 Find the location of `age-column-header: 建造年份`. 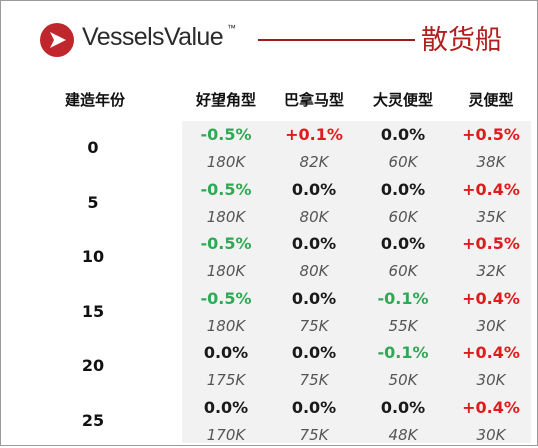

age-column-header: 建造年份 is located at coordinates (94, 100).